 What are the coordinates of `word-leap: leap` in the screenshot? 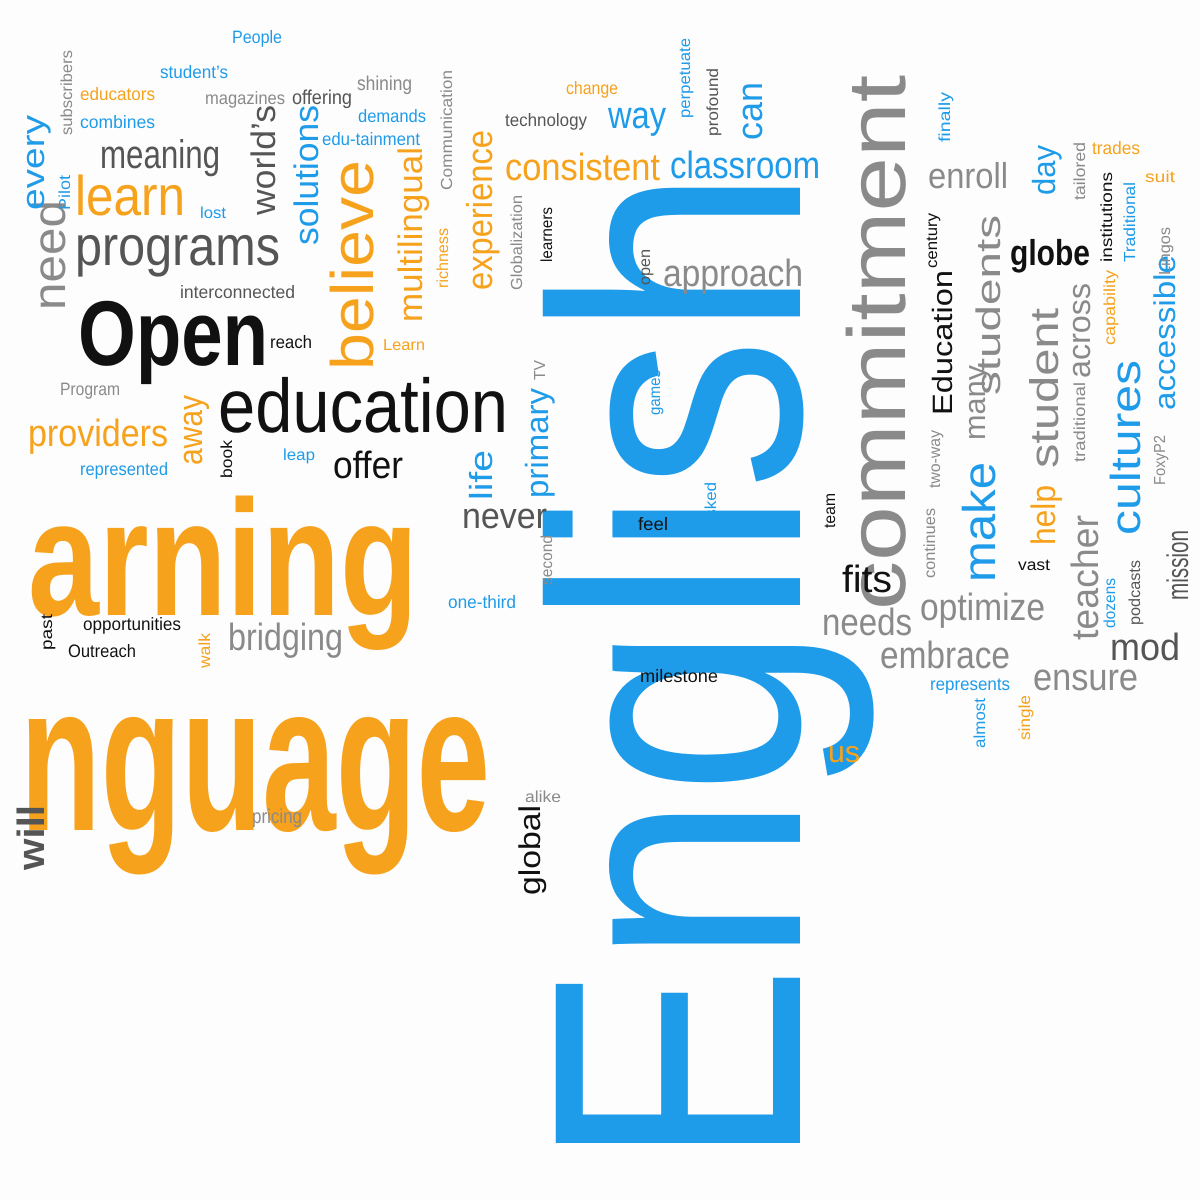 It's located at (299, 455).